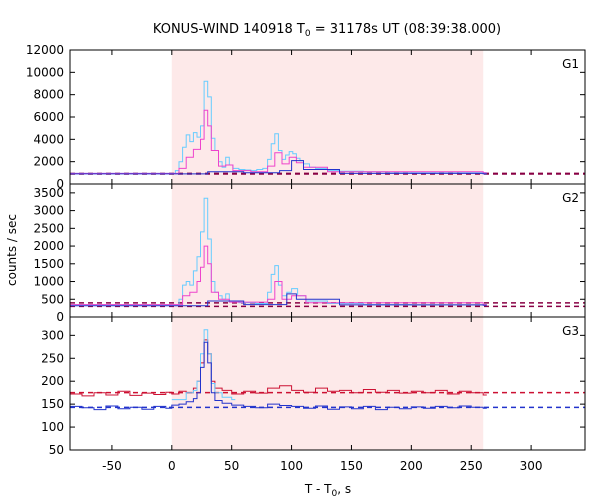 The width and height of the screenshot is (600, 500). Describe the element at coordinates (327, 490) in the screenshot. I see `x-axis-label: T - T0, s` at that location.